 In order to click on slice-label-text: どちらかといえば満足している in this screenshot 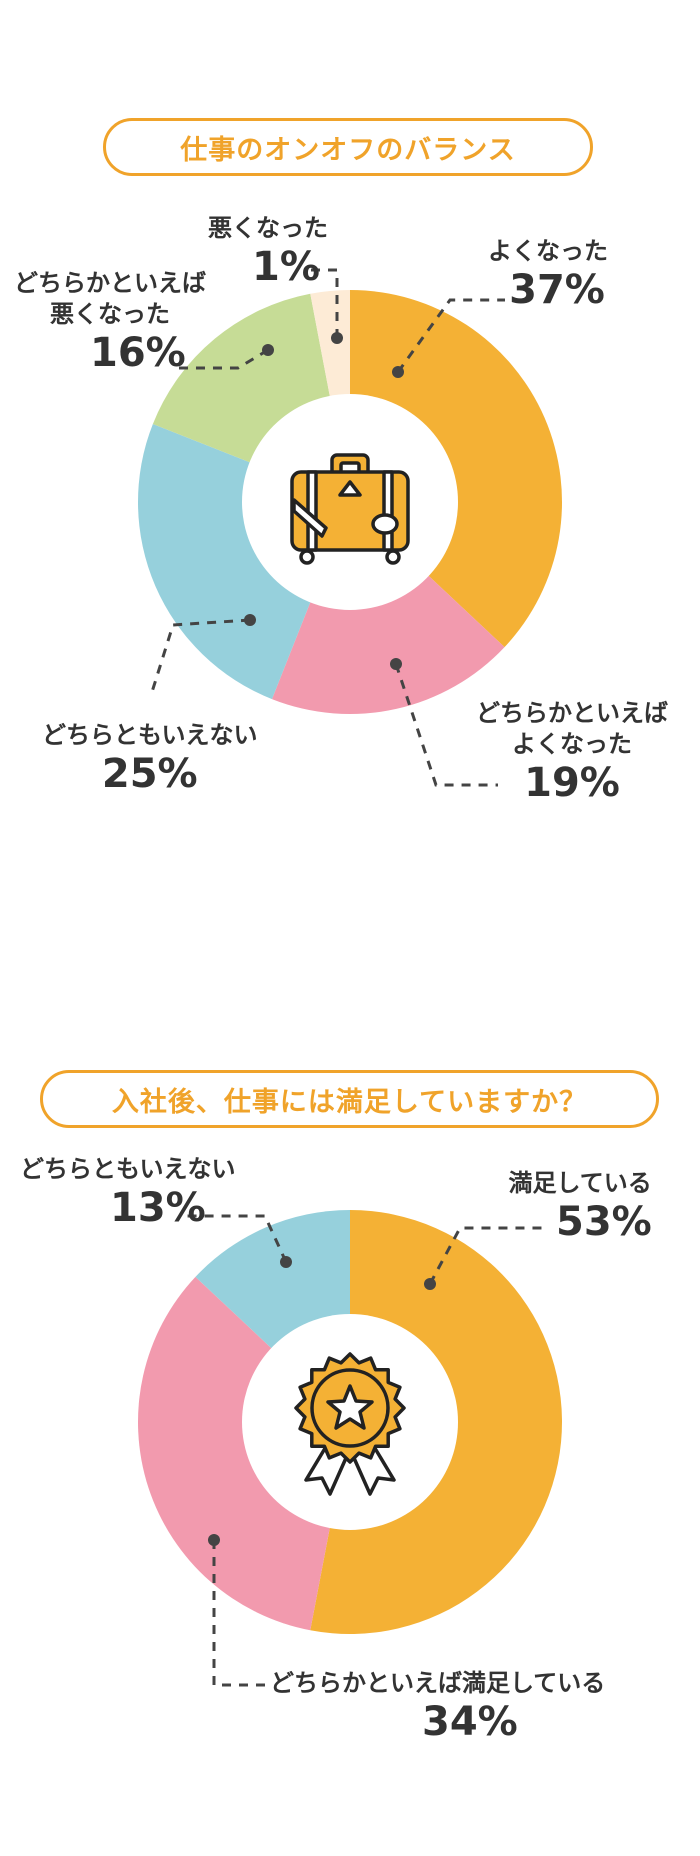, I will do `click(438, 1683)`.